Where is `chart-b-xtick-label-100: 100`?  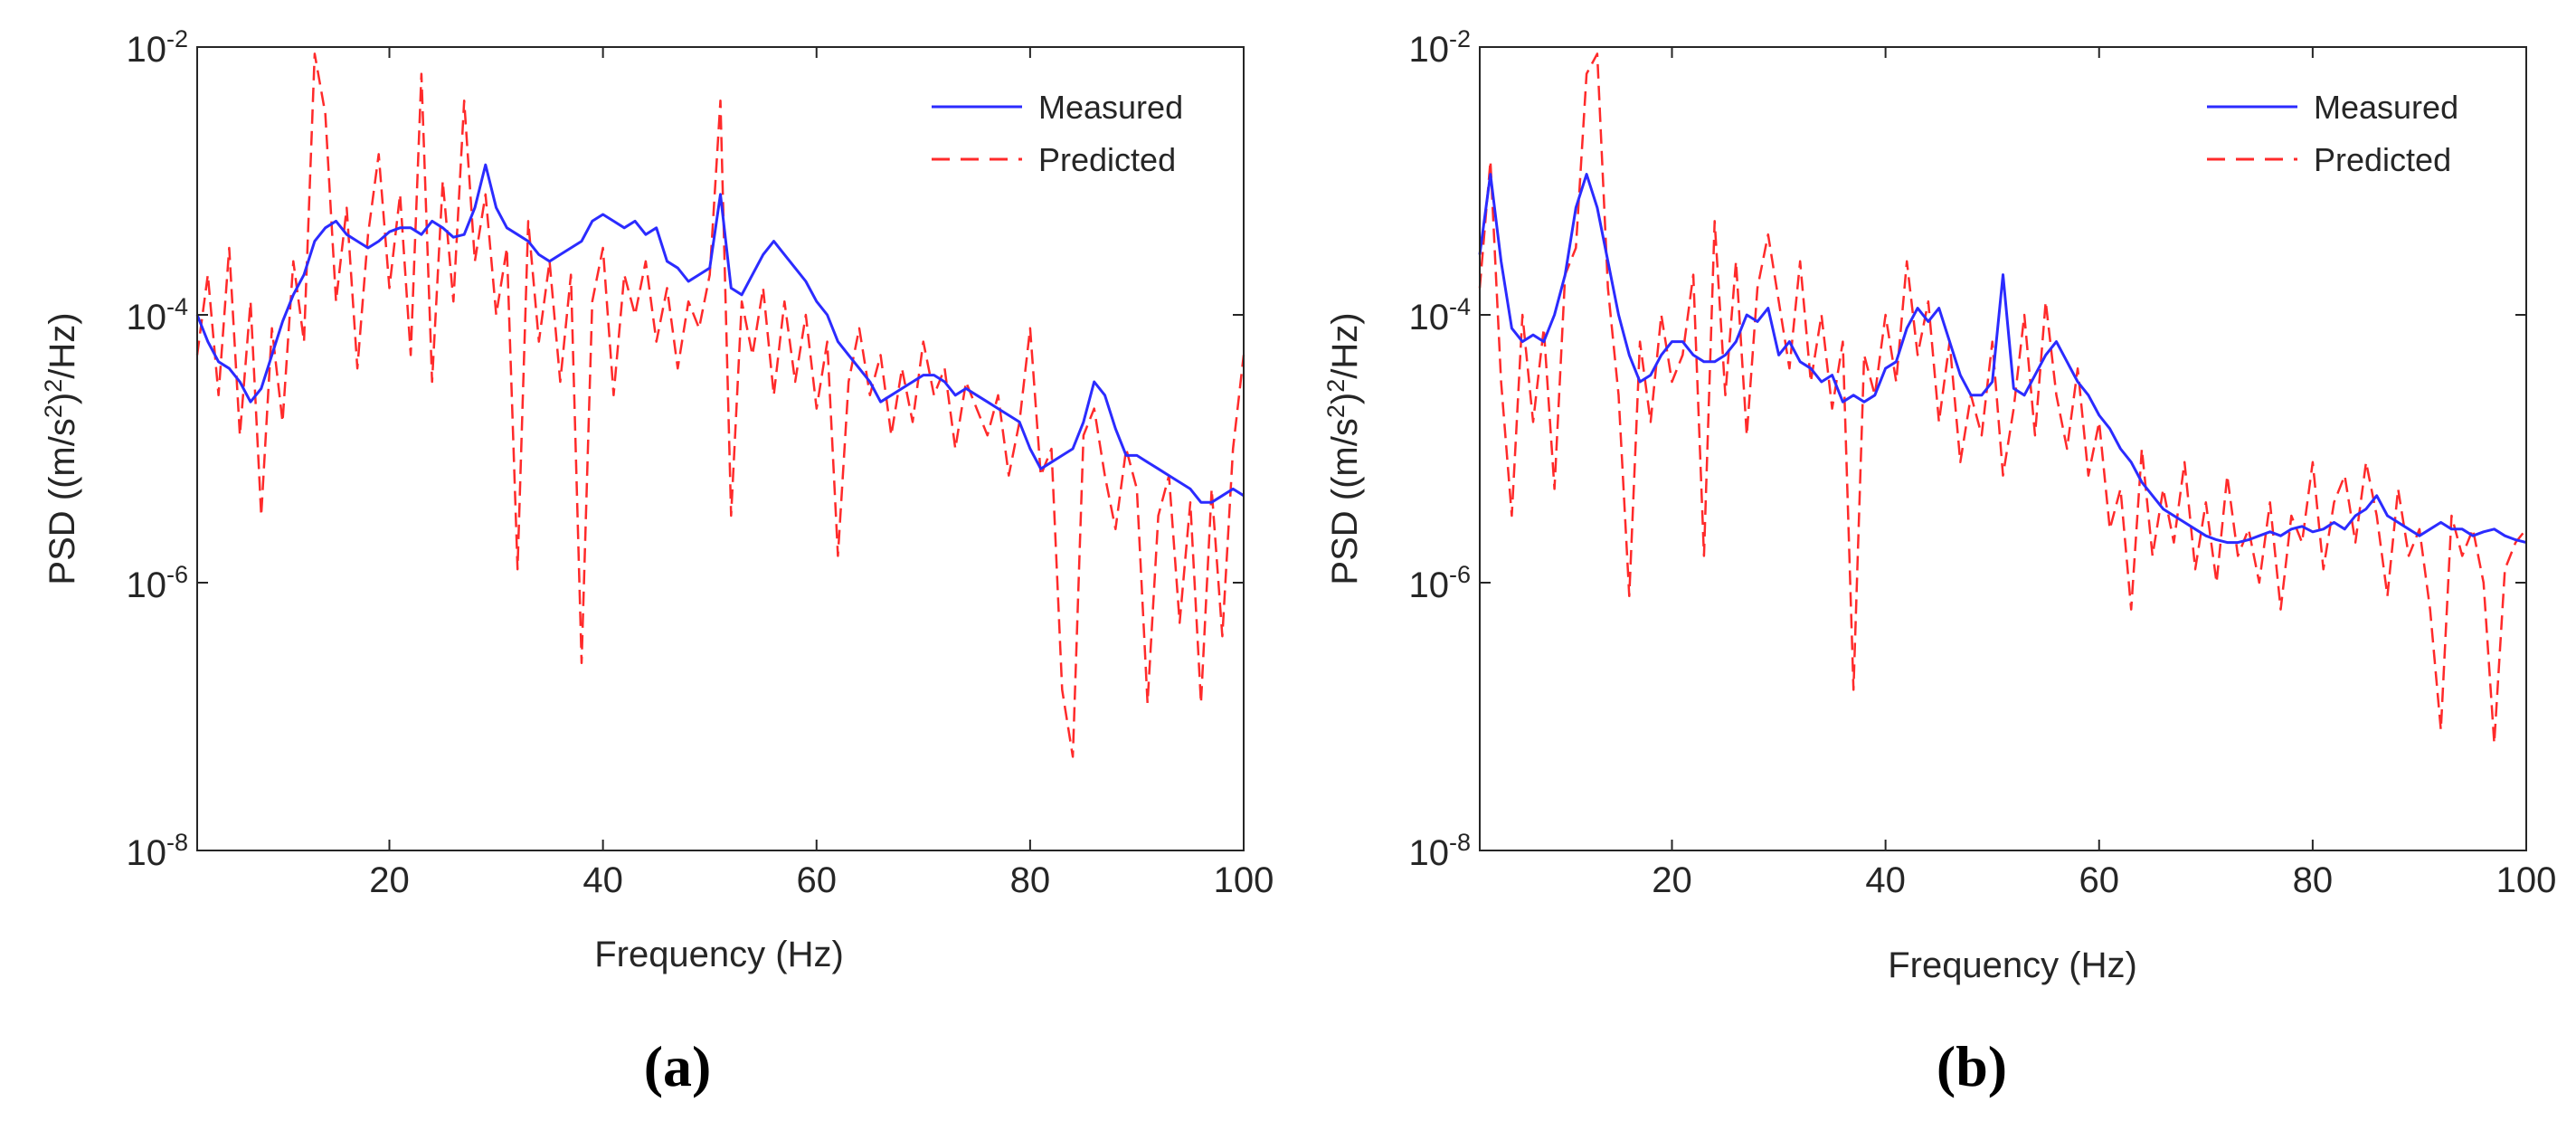 chart-b-xtick-label-100: 100 is located at coordinates (2526, 880).